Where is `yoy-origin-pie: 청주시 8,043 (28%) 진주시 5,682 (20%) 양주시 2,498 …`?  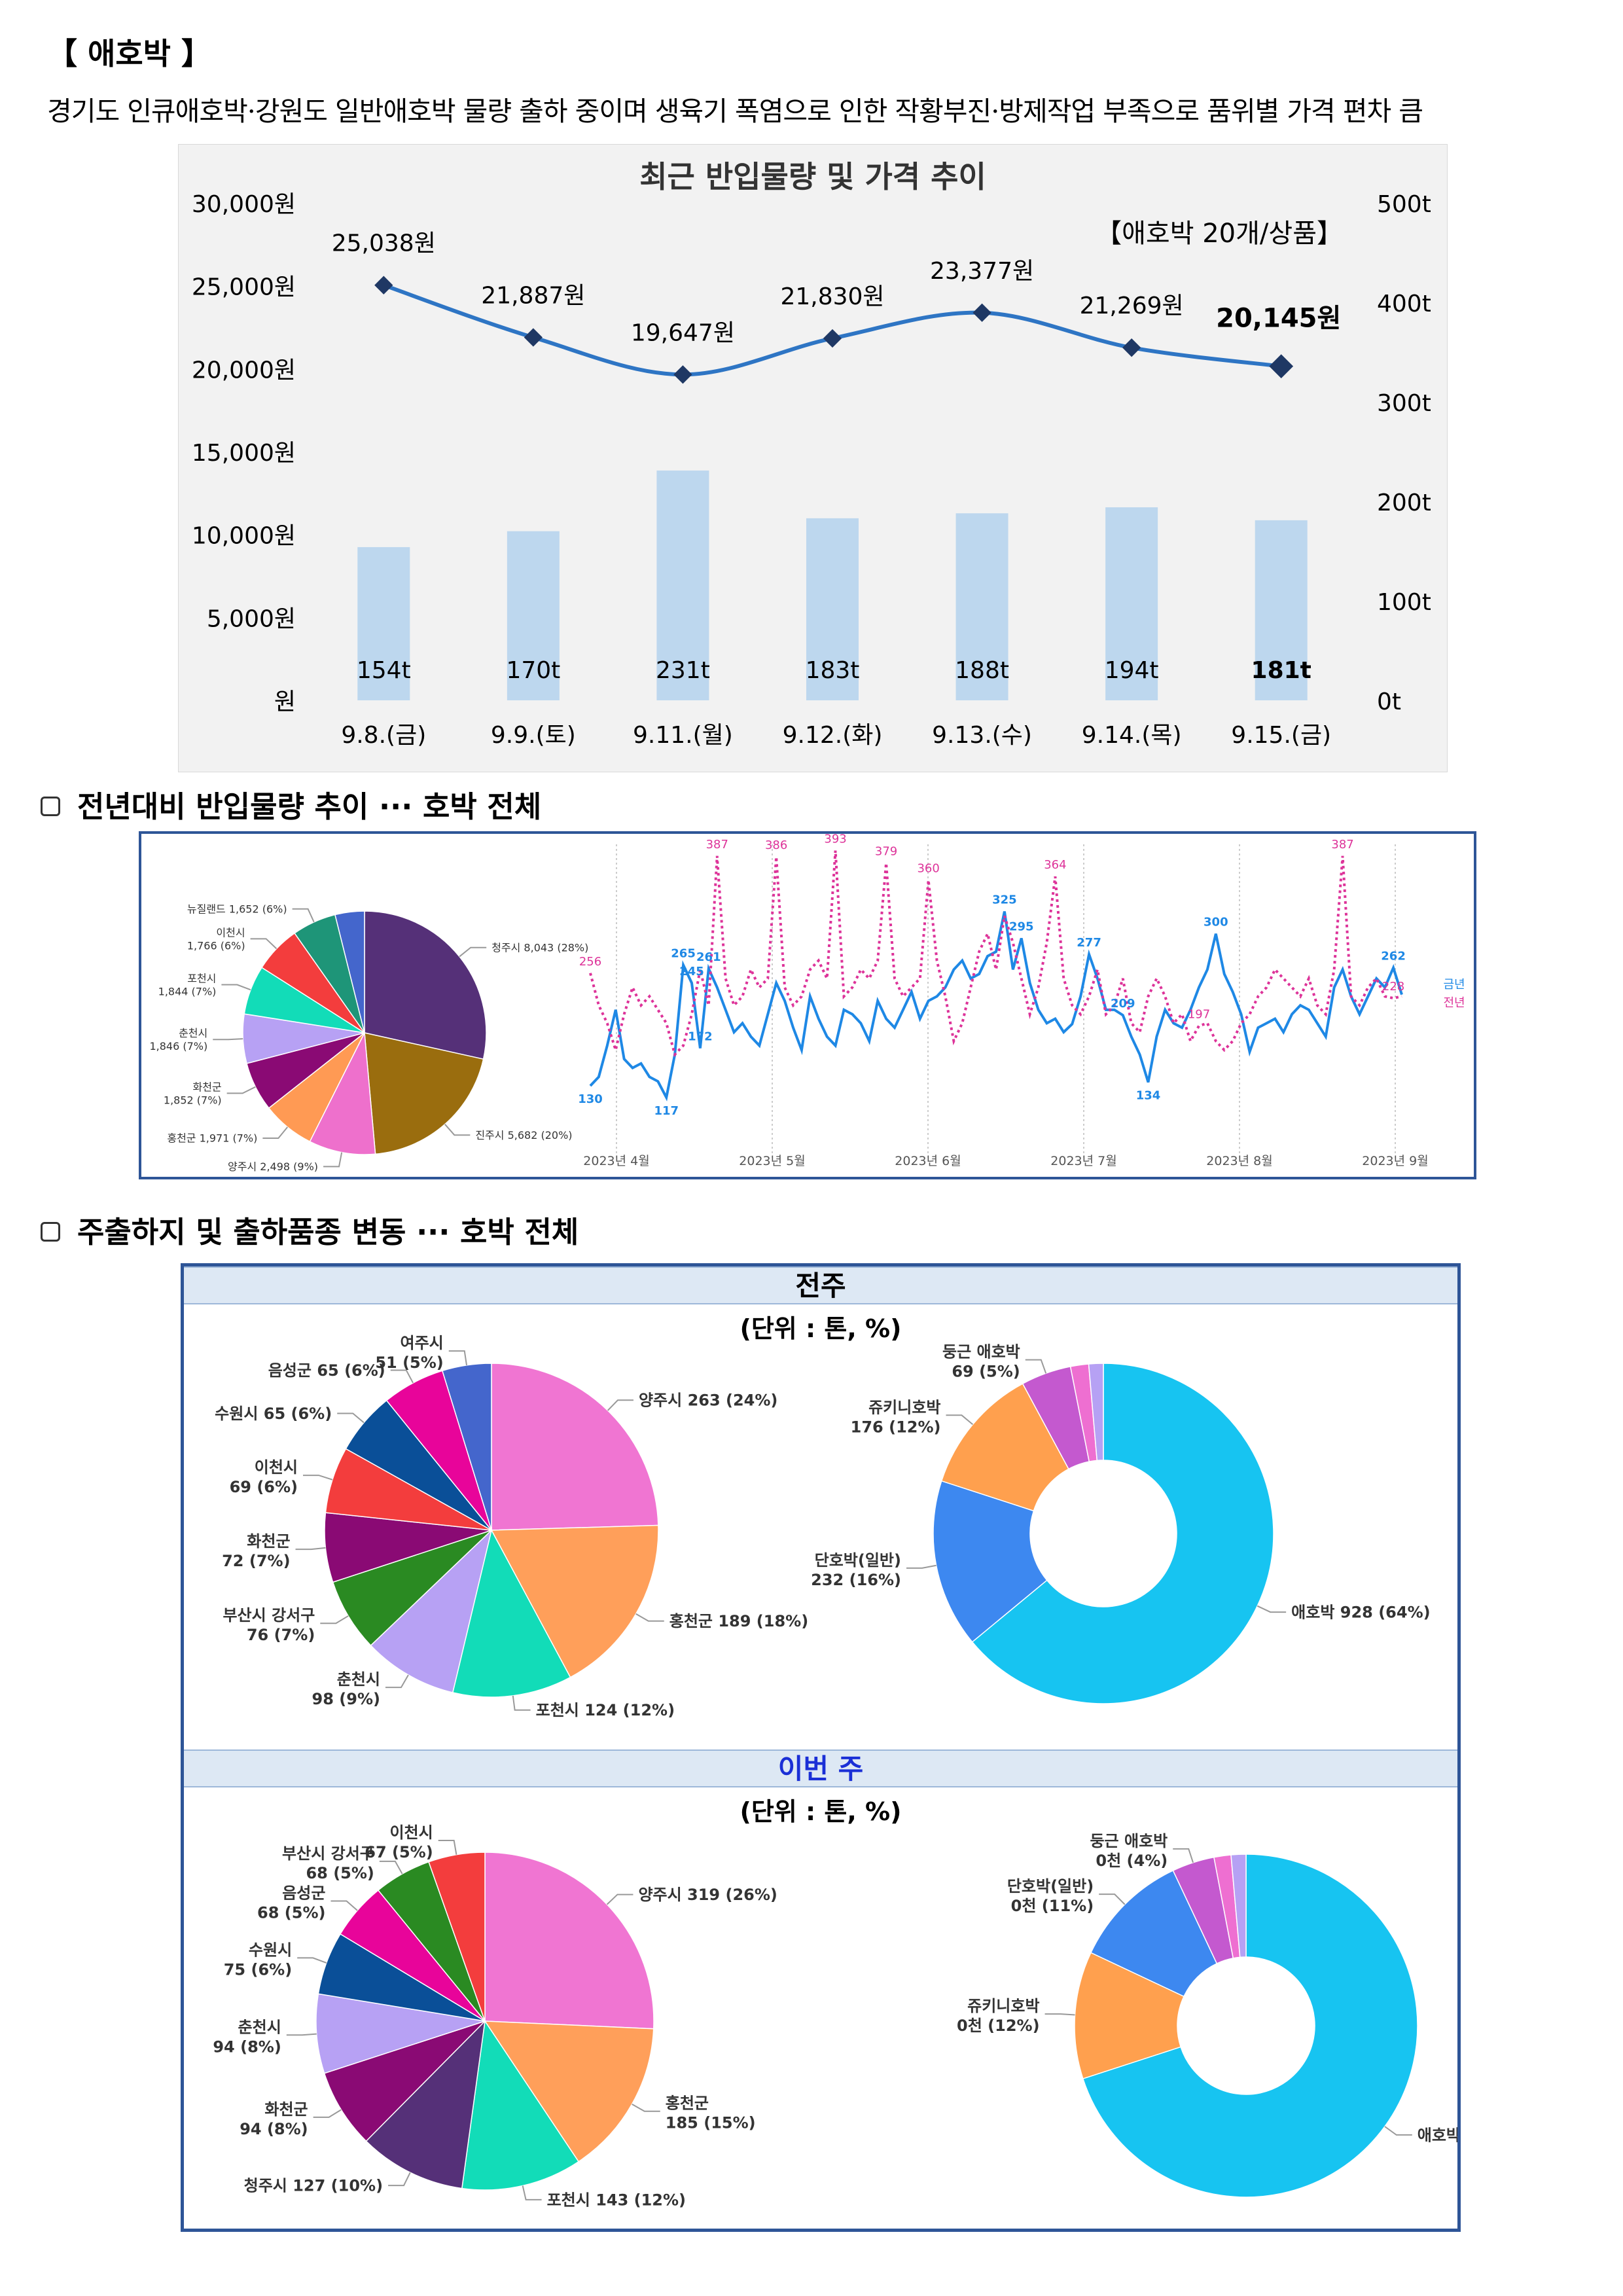
yoy-origin-pie: 청주시 8,043 (28%) 진주시 5,682 (20%) 양주시 2,498 … is located at coordinates (368, 1038).